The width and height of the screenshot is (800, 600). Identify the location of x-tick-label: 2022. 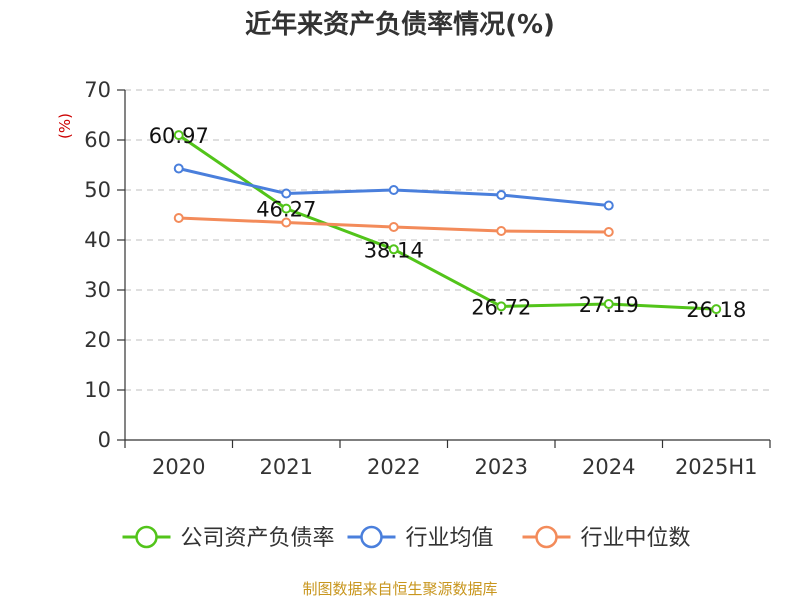
(393, 467).